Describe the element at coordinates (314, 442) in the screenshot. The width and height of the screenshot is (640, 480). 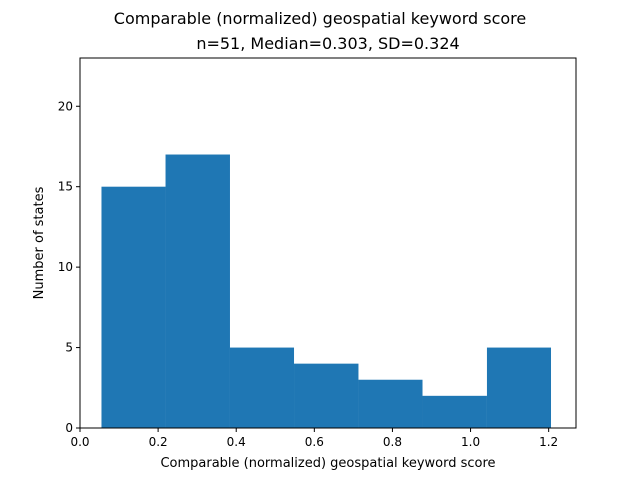
I see `x-tick-label-3: 0.6` at that location.